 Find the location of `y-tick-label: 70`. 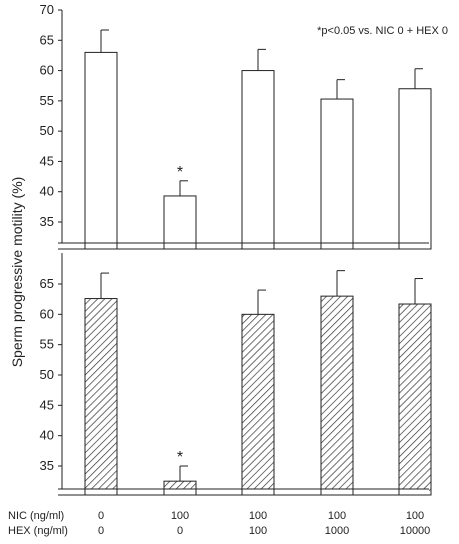

y-tick-label: 70 is located at coordinates (47, 9).